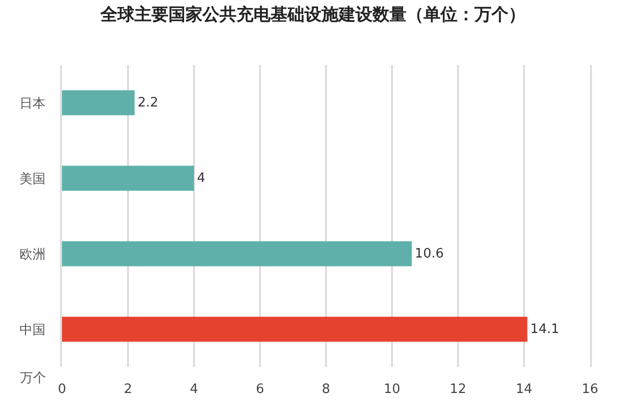 This screenshot has width=626, height=418. I want to click on x-tick-label: 14, so click(524, 389).